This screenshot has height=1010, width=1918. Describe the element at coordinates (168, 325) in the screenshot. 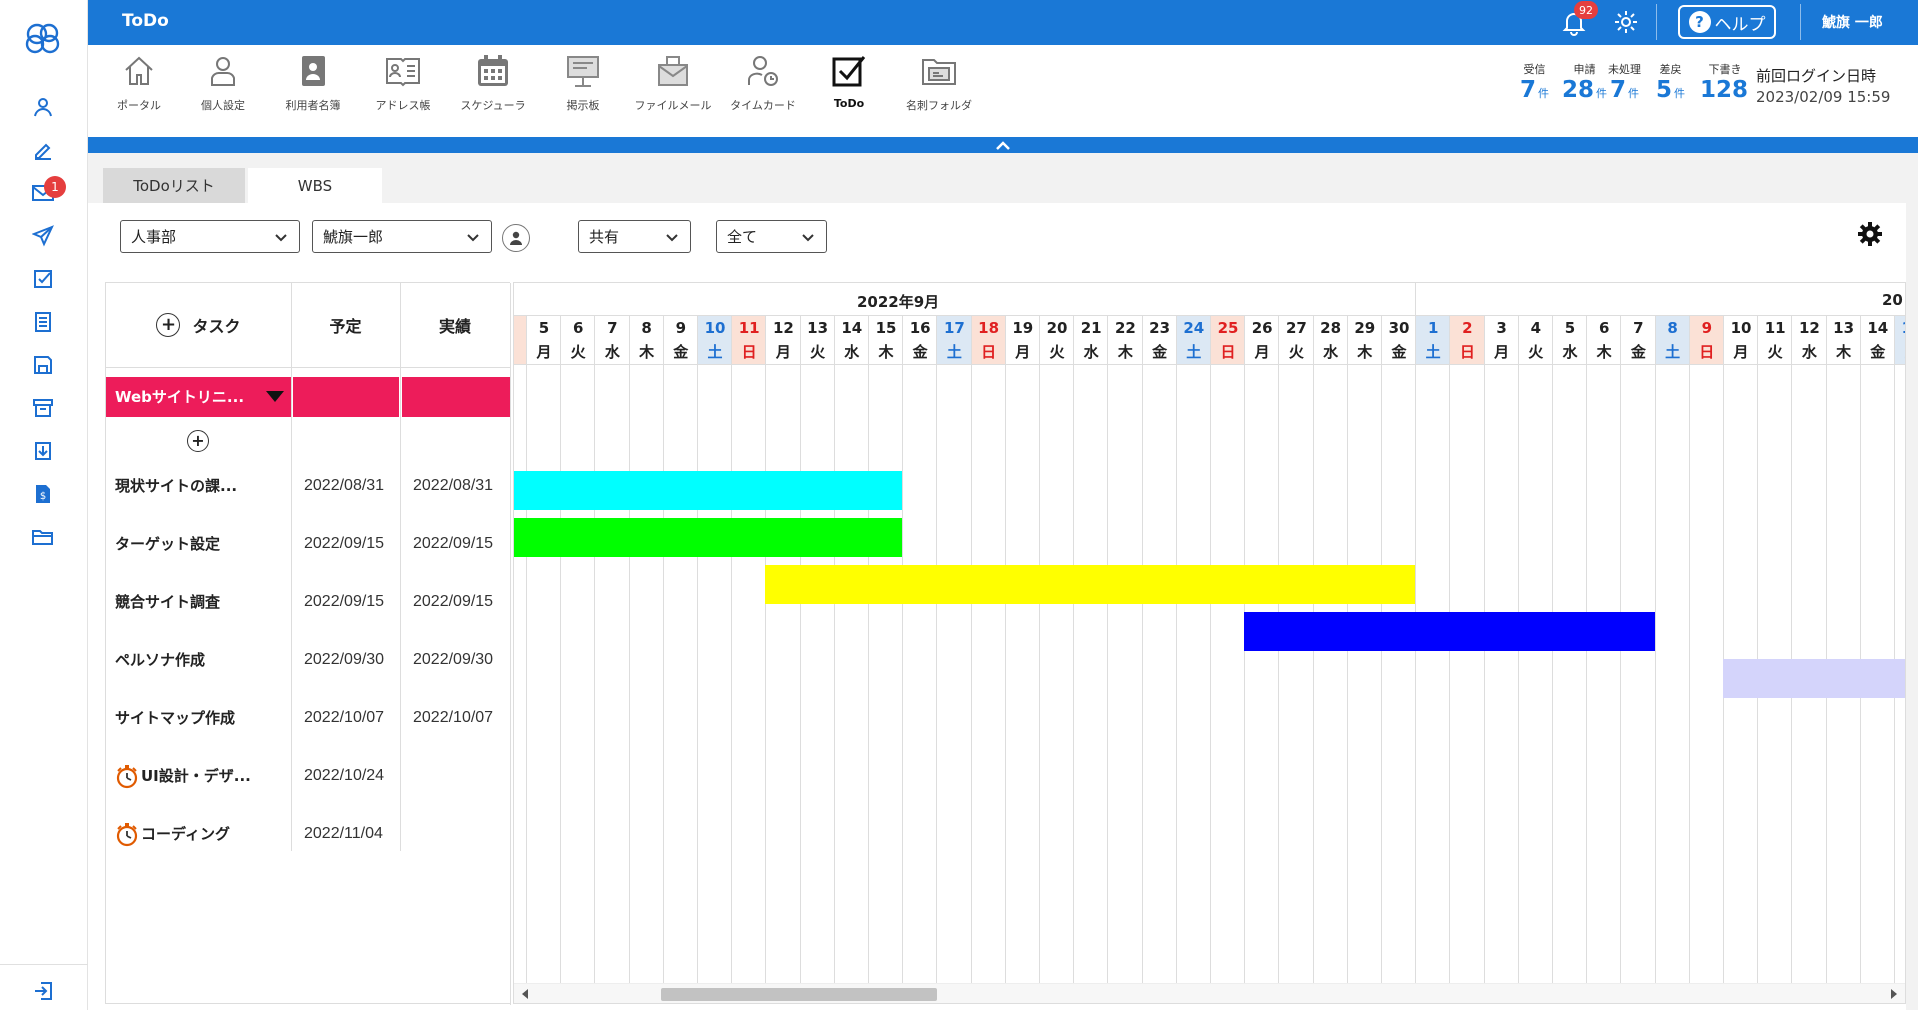

I see `add-task-button: +` at that location.